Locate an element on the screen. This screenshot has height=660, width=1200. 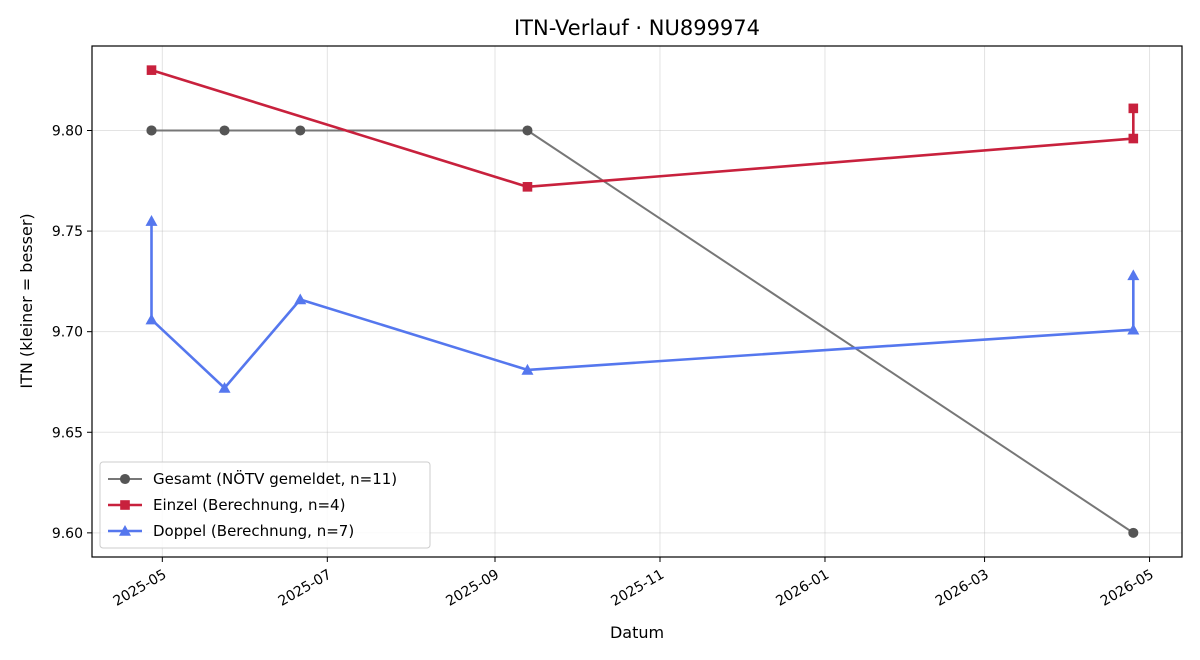
y-axis-label: ITN (kleiner = besser) is located at coordinates (26, 300).